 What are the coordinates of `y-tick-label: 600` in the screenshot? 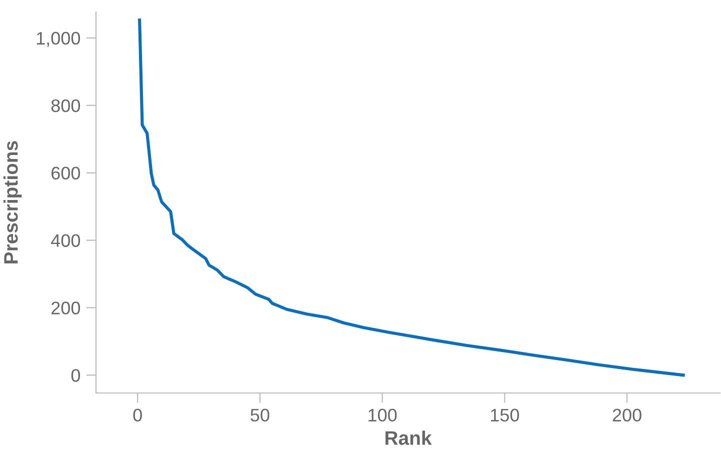 It's located at (66, 173).